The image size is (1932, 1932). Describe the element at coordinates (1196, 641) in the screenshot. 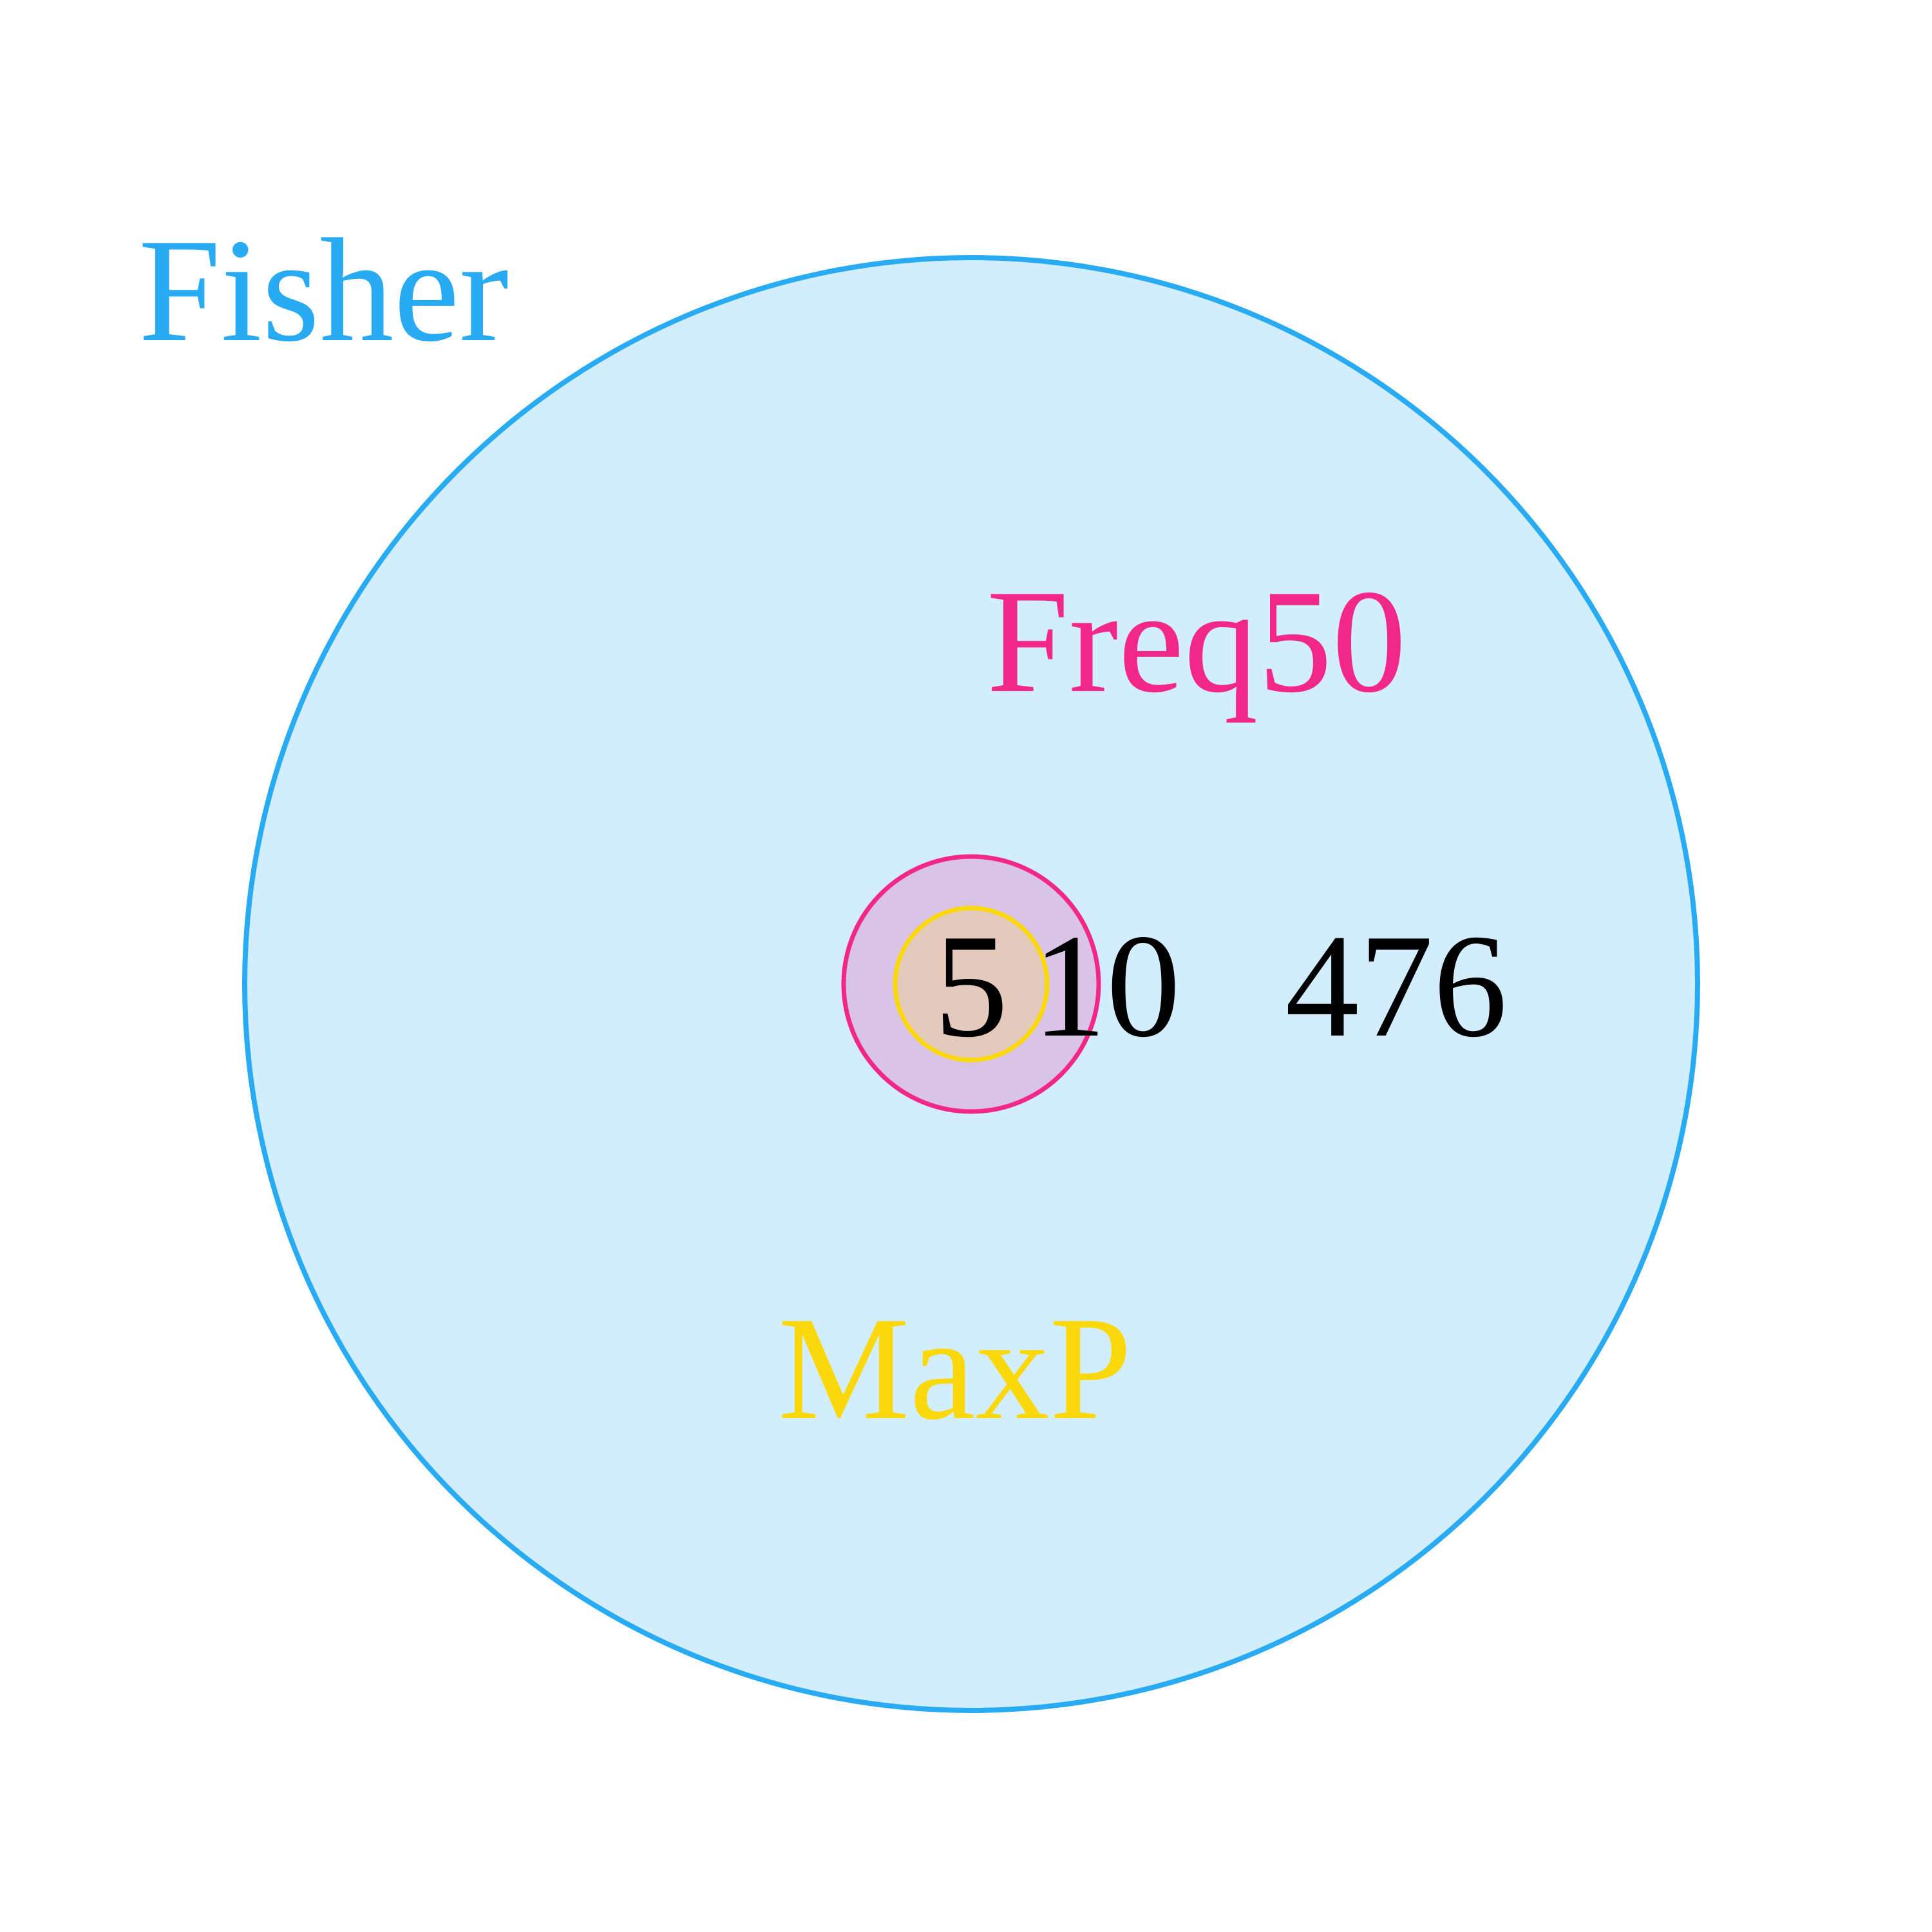

I see `freq50-set-label: Freq50` at that location.